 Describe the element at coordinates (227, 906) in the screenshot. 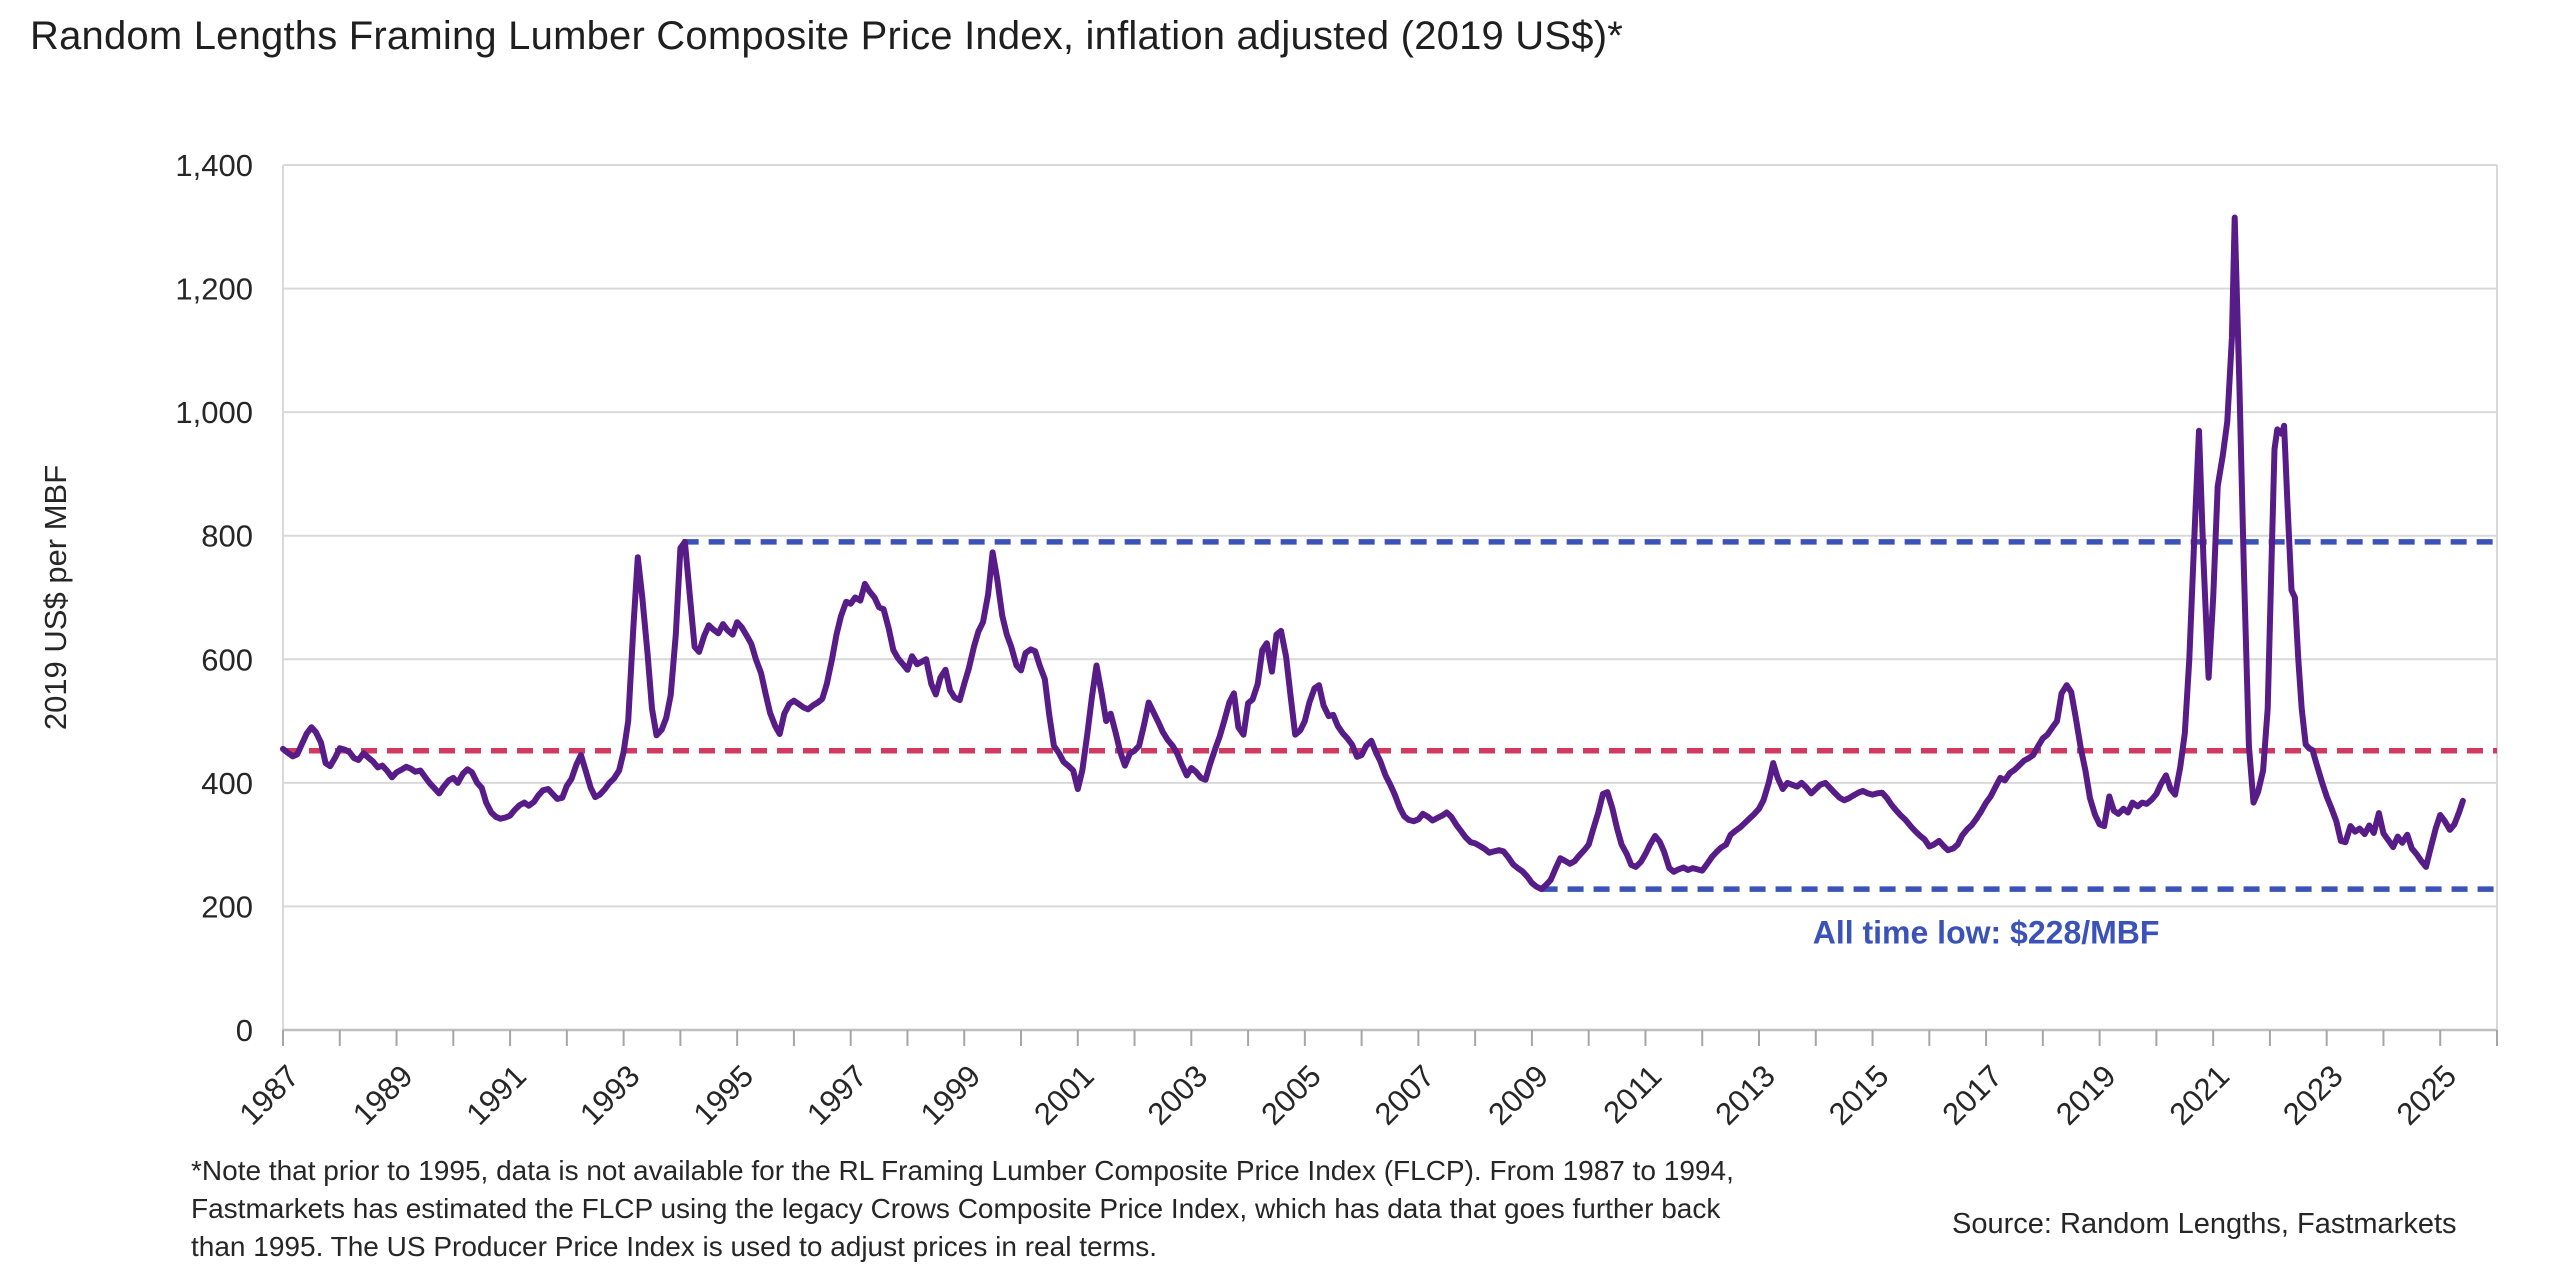

I see `y-tick-label: 200` at that location.